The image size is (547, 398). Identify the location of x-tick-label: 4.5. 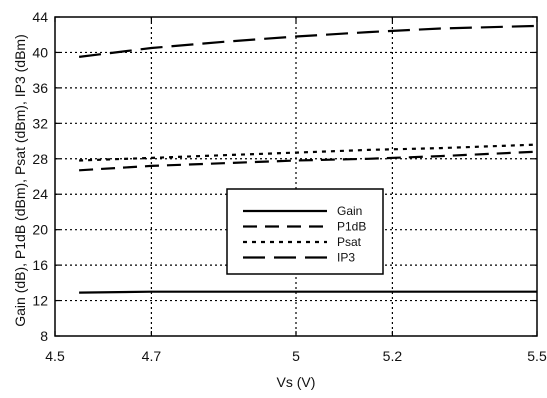
(55, 356).